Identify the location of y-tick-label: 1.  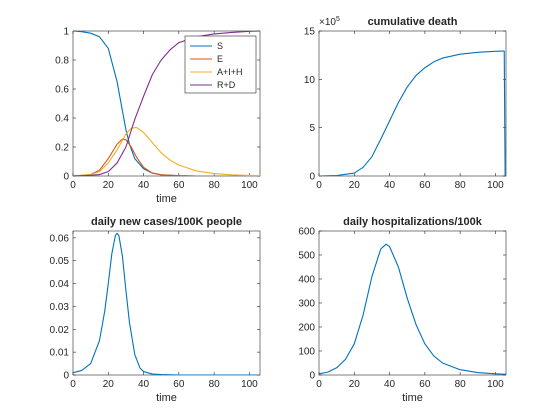
(66, 32).